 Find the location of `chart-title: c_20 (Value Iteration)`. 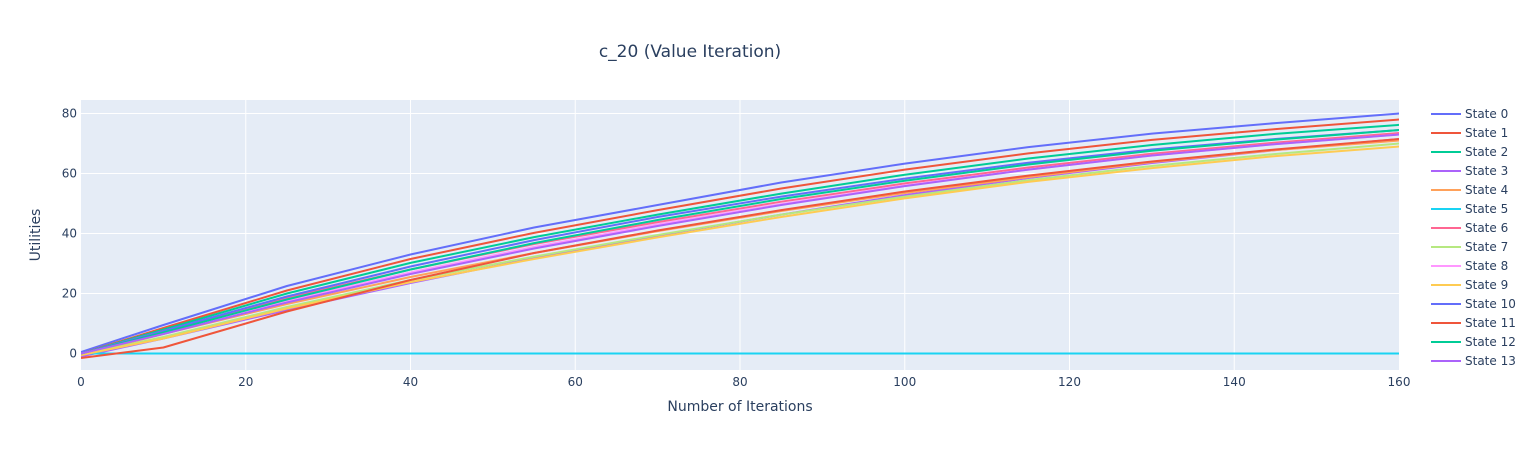

chart-title: c_20 (Value Iteration) is located at coordinates (690, 52).